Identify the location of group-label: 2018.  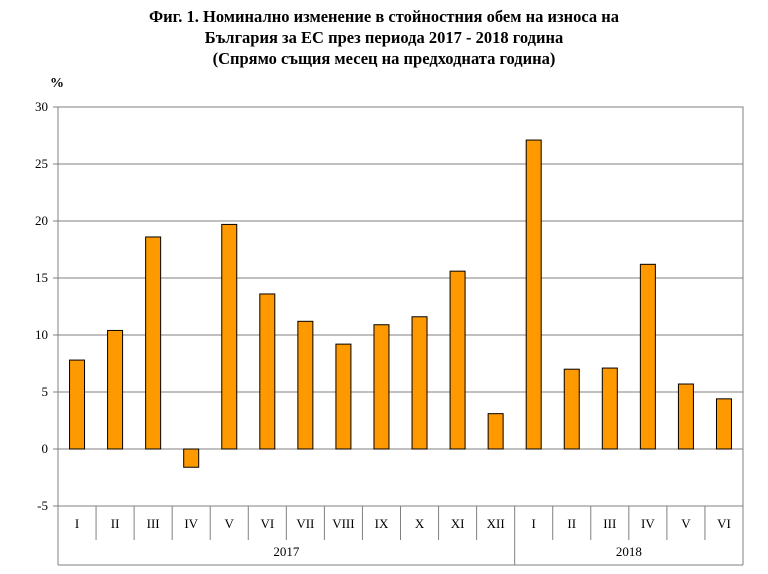
(629, 551).